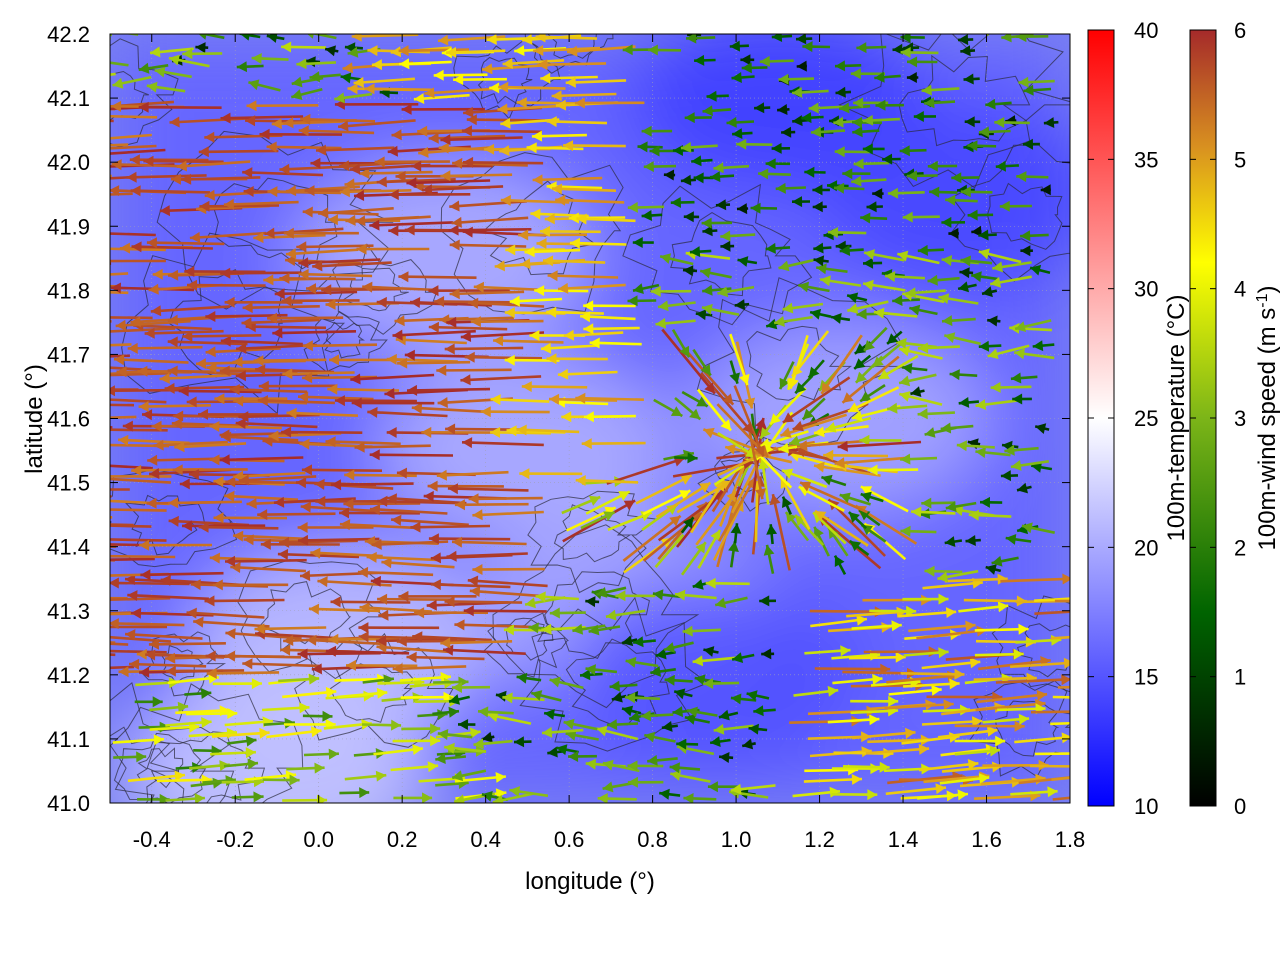  What do you see at coordinates (311, 619) in the screenshot?
I see `contour-line` at bounding box center [311, 619].